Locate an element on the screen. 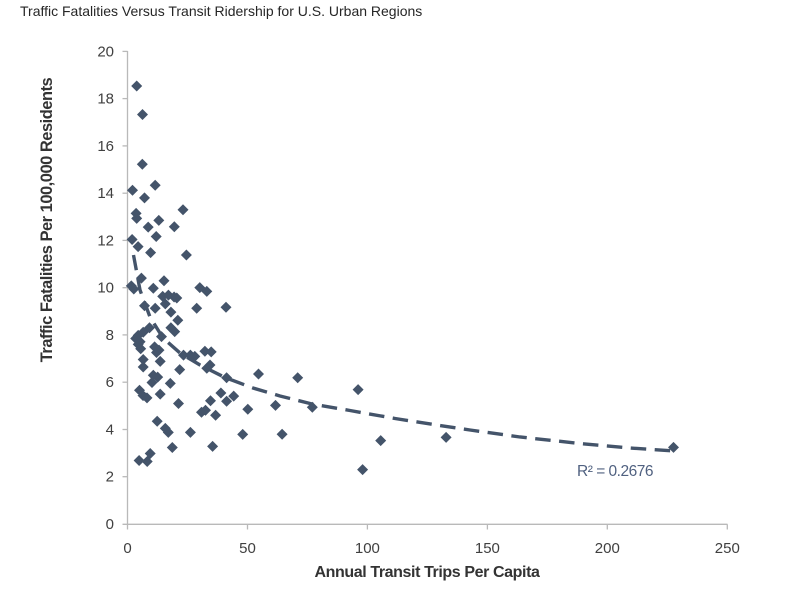  svg-text: 6 is located at coordinates (110, 382).